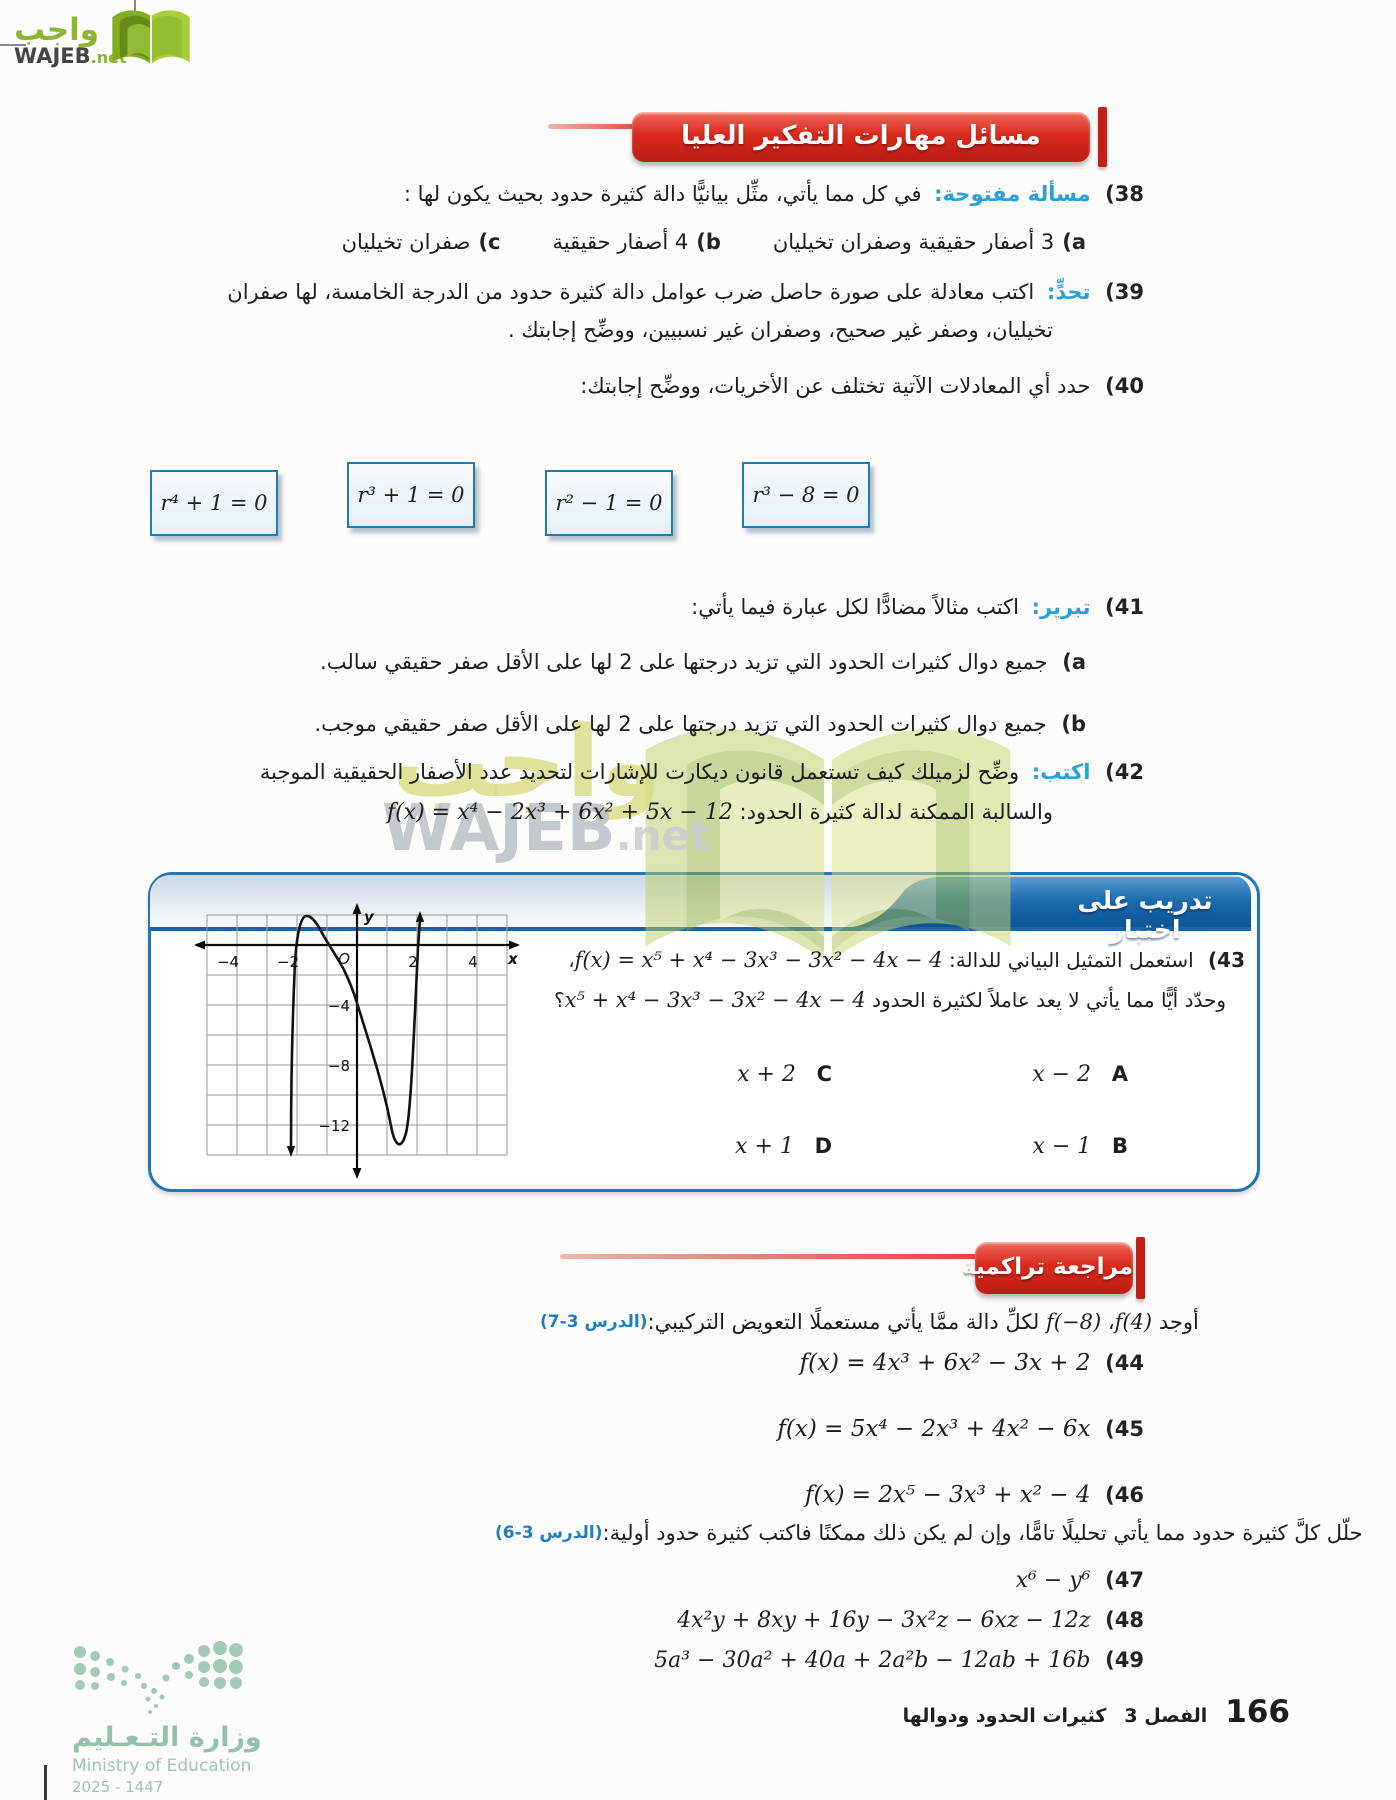  What do you see at coordinates (549, 1533) in the screenshot?
I see `lesson-reference: (الدرس 3-6)` at bounding box center [549, 1533].